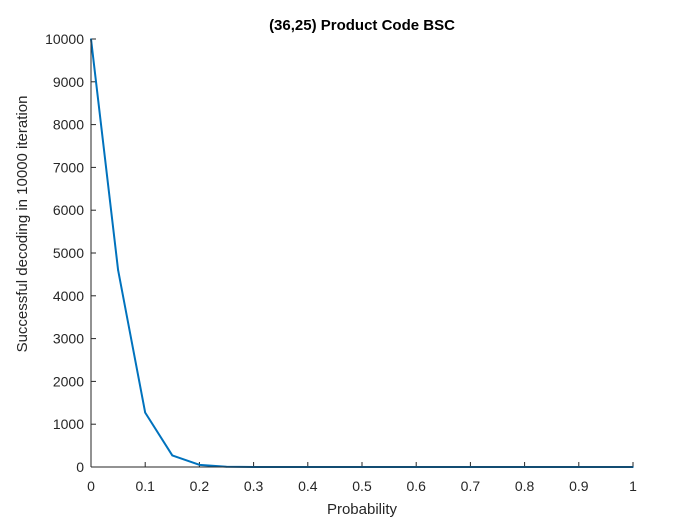 The width and height of the screenshot is (700, 530). Describe the element at coordinates (22, 224) in the screenshot. I see `y-axis-label: Successful decoding in 10000 iteration` at that location.